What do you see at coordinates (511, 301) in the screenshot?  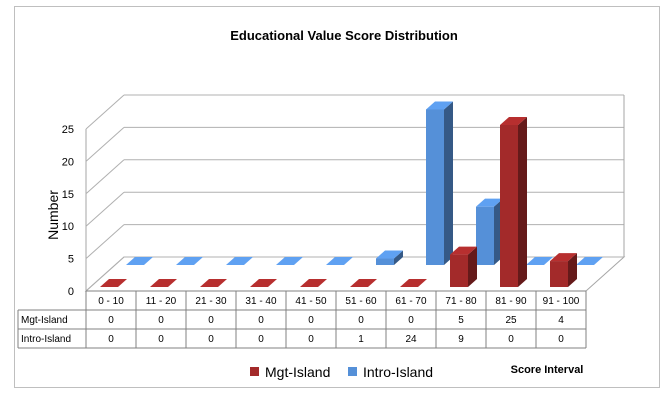 I see `category-label: 81 - 90` at bounding box center [511, 301].